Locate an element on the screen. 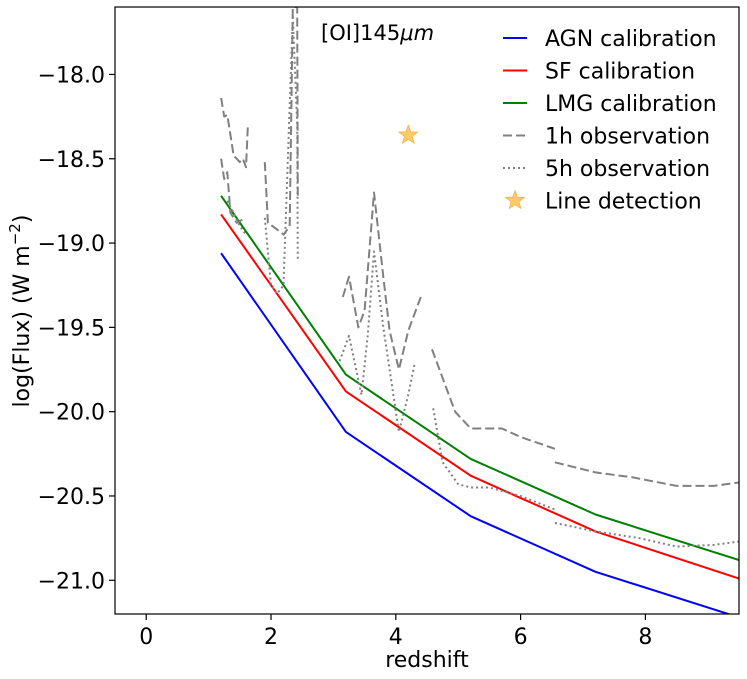  legend-sf-calibration-label: SF calibration is located at coordinates (620, 72).